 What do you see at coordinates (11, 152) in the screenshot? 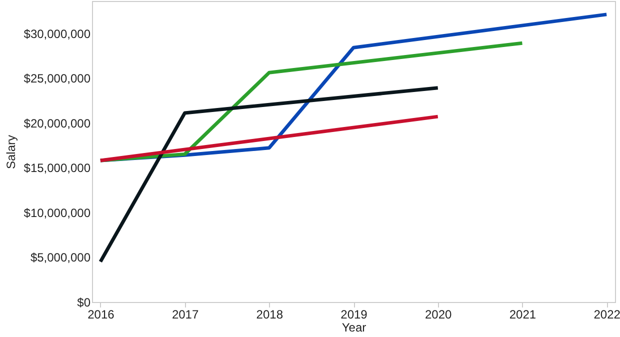
I see `y-axis-title: Salary` at bounding box center [11, 152].